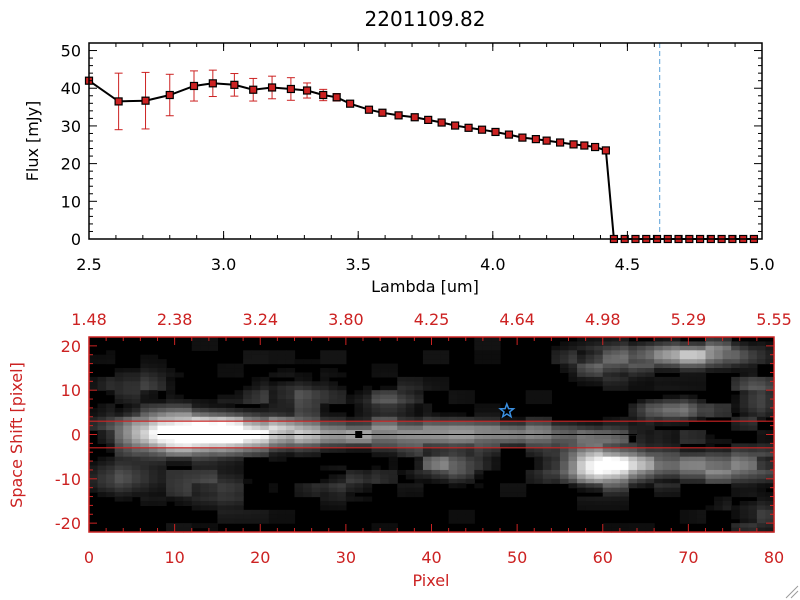 This screenshot has width=800, height=600. I want to click on flux-point, so click(509, 134).